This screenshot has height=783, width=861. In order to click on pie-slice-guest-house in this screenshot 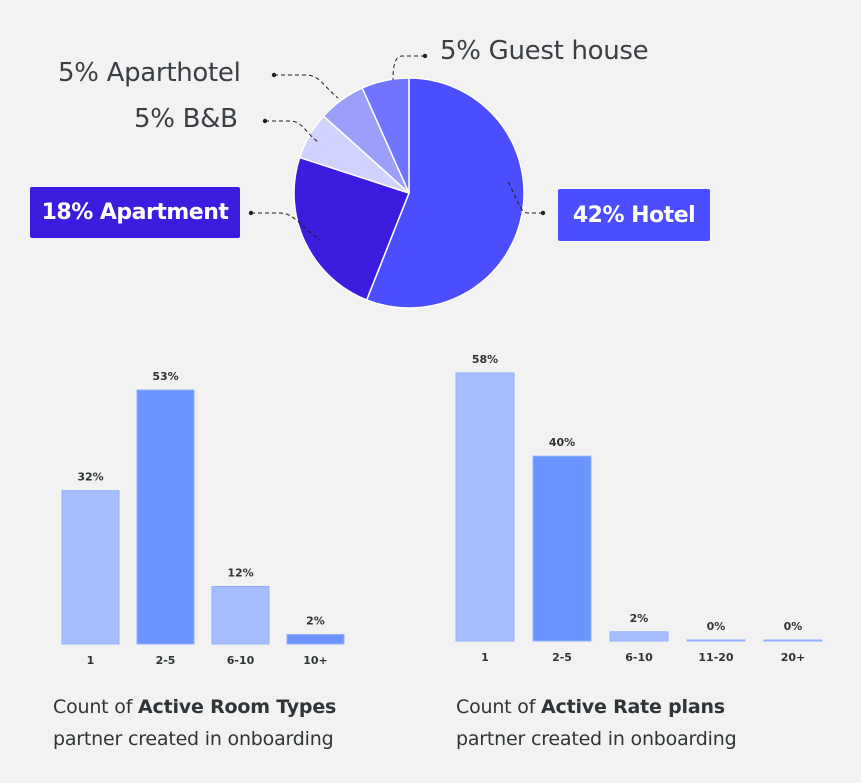, I will do `click(385, 135)`.